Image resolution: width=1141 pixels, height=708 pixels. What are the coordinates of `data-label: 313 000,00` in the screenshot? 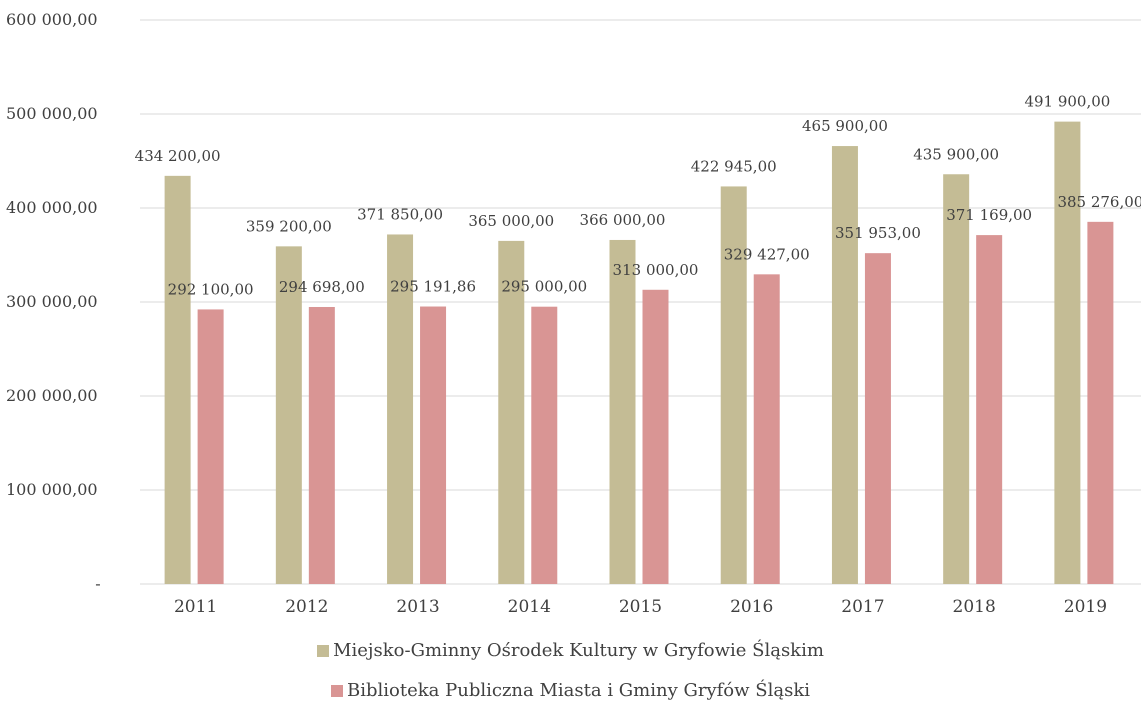 It's located at (656, 270).